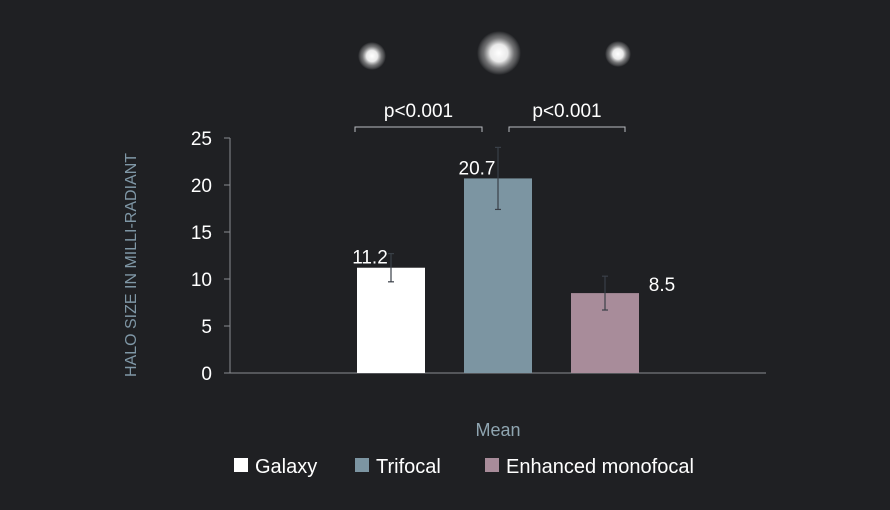 The height and width of the screenshot is (510, 890). Describe the element at coordinates (408, 467) in the screenshot. I see `legend-label: Trifocal` at that location.